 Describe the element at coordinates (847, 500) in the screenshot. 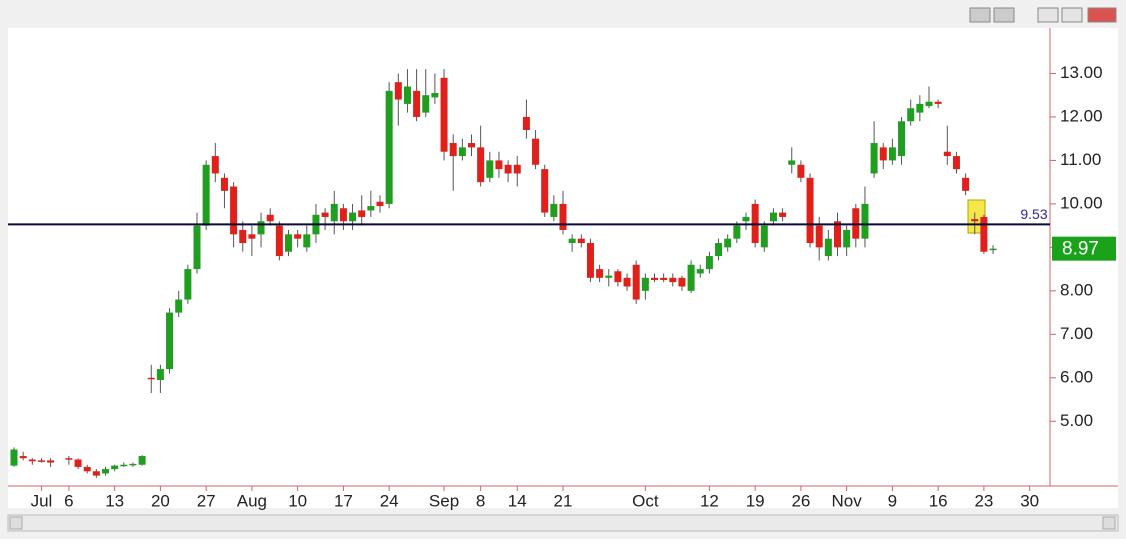

I see `x-tick-label: Nov` at that location.